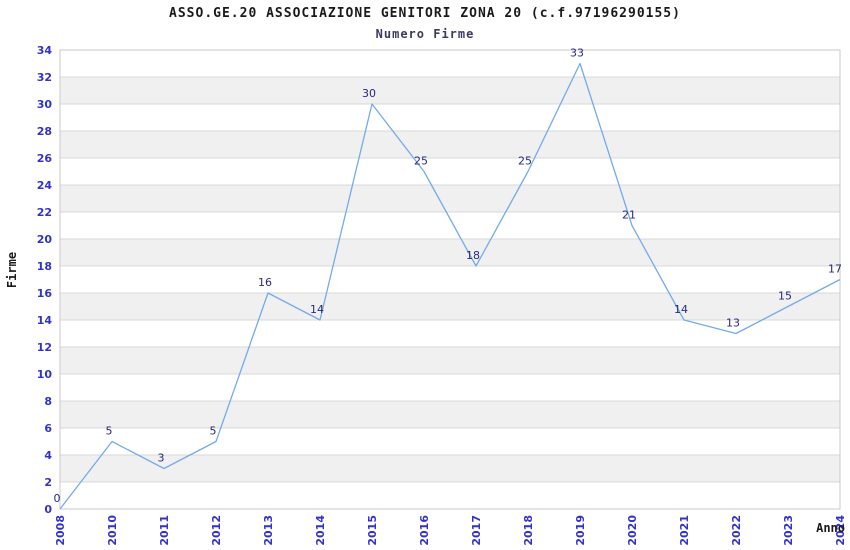 The width and height of the screenshot is (850, 550). Describe the element at coordinates (830, 528) in the screenshot. I see `x-axis-title: Anno` at that location.